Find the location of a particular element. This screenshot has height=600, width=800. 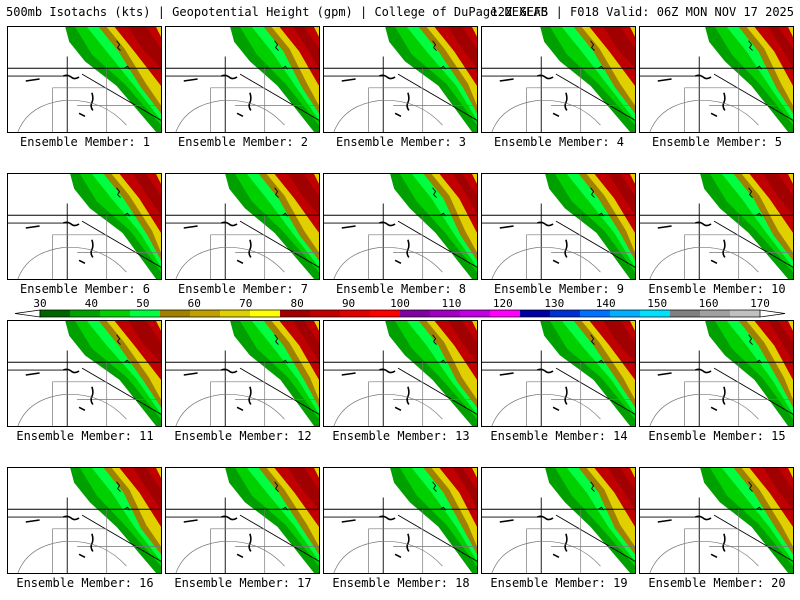

ensemble-member-label: Ensemble Member: 3 is located at coordinates (401, 142).